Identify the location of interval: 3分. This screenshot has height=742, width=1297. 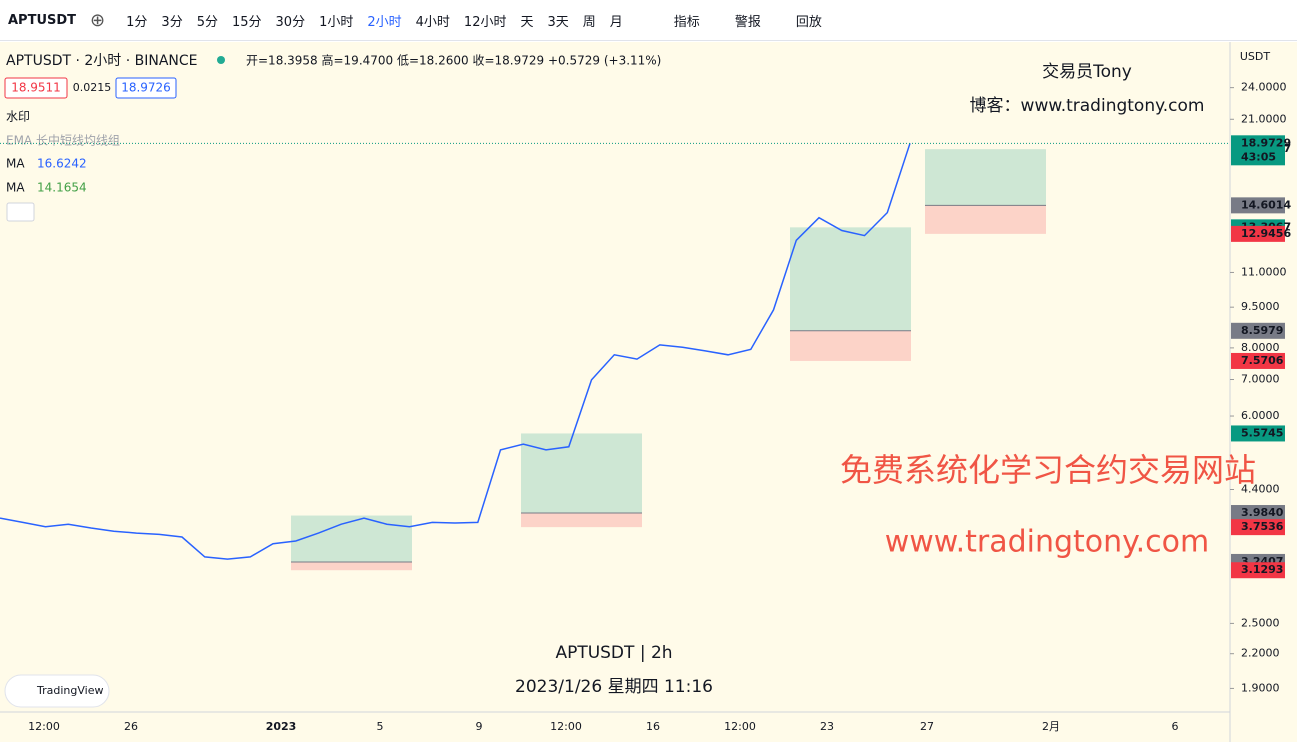
(172, 22).